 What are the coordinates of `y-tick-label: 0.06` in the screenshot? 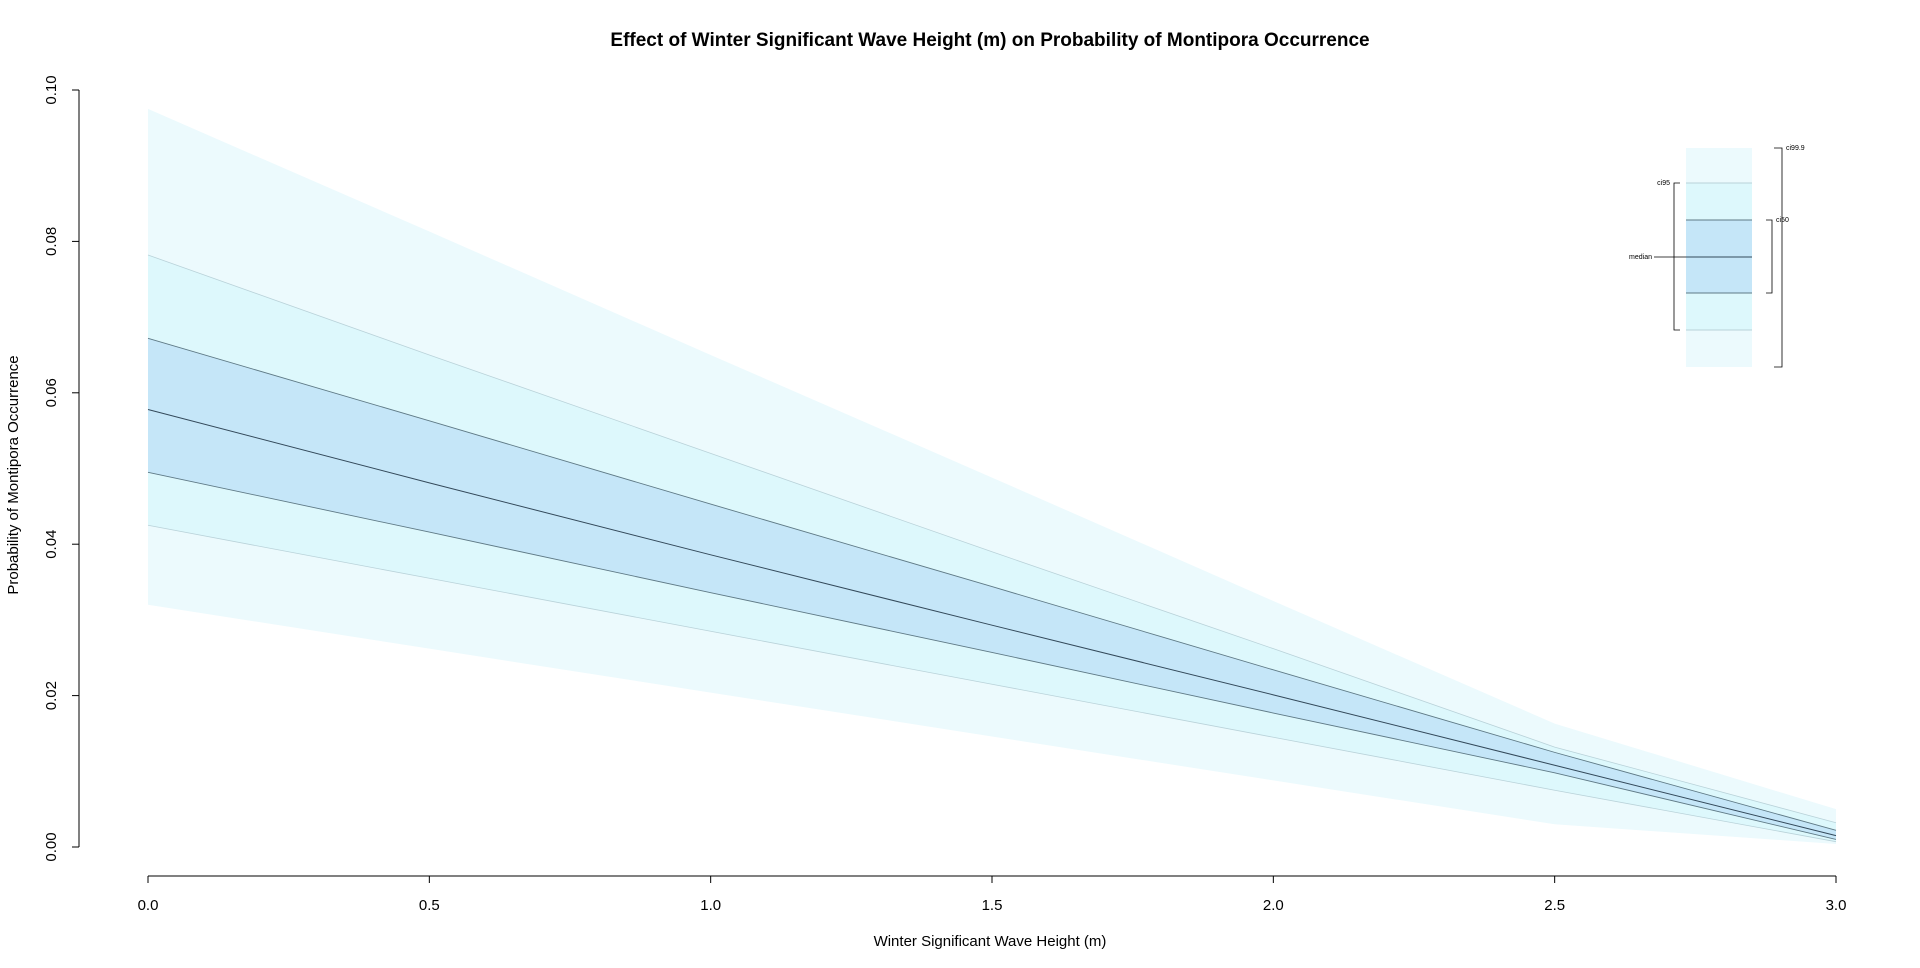 It's located at (51, 392).